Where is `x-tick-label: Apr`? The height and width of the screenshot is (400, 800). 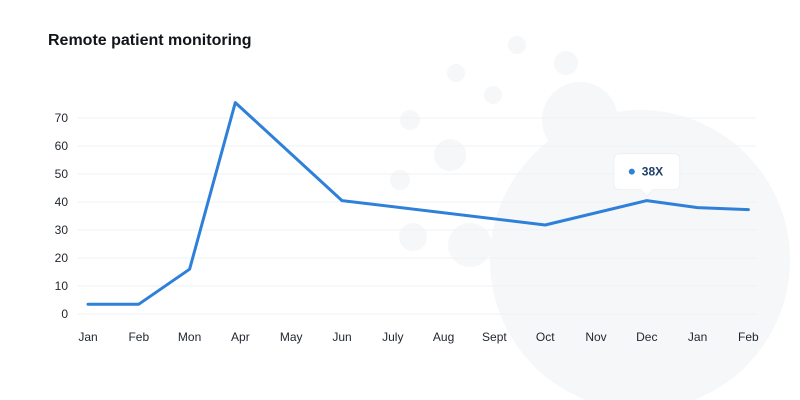 x-tick-label: Apr is located at coordinates (240, 337).